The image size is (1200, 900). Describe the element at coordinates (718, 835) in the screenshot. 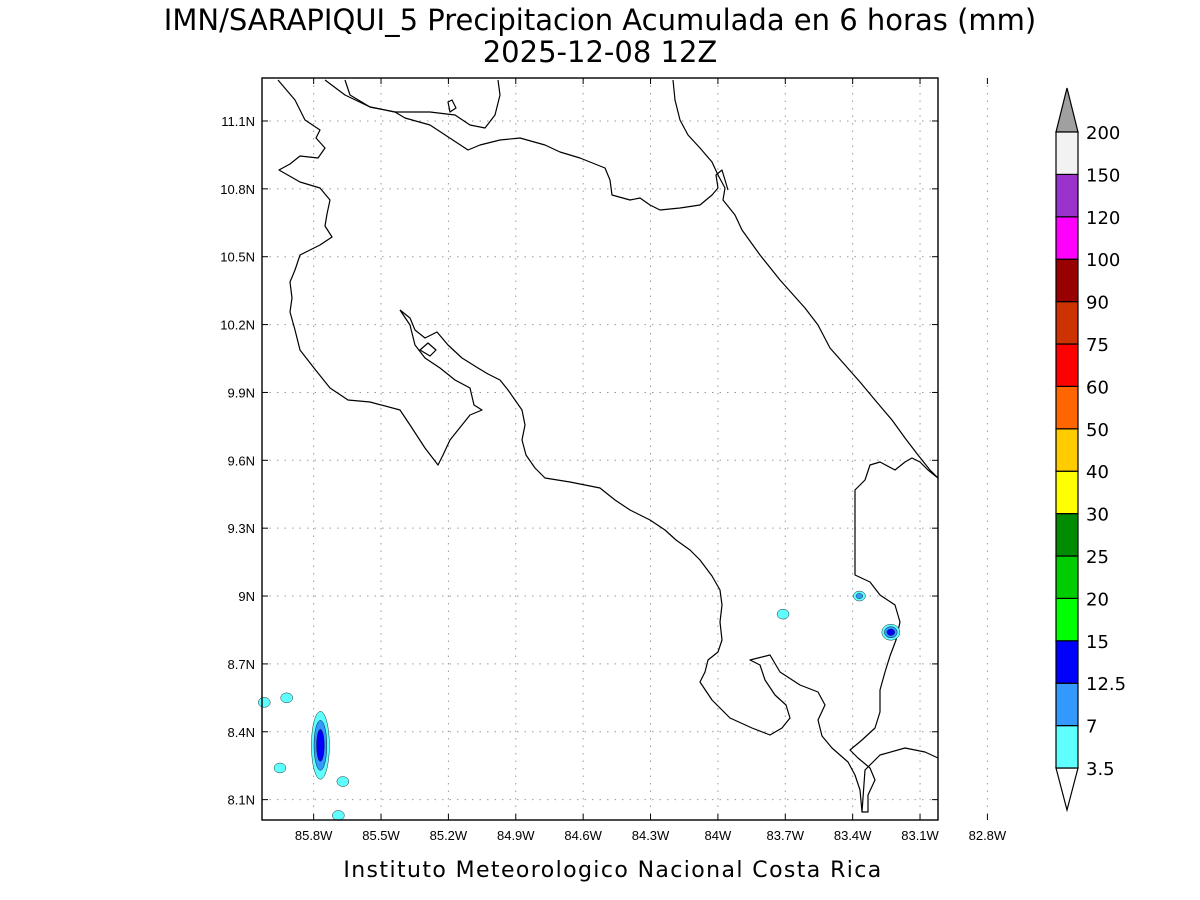

I see `lon-tick-label: 84W` at that location.